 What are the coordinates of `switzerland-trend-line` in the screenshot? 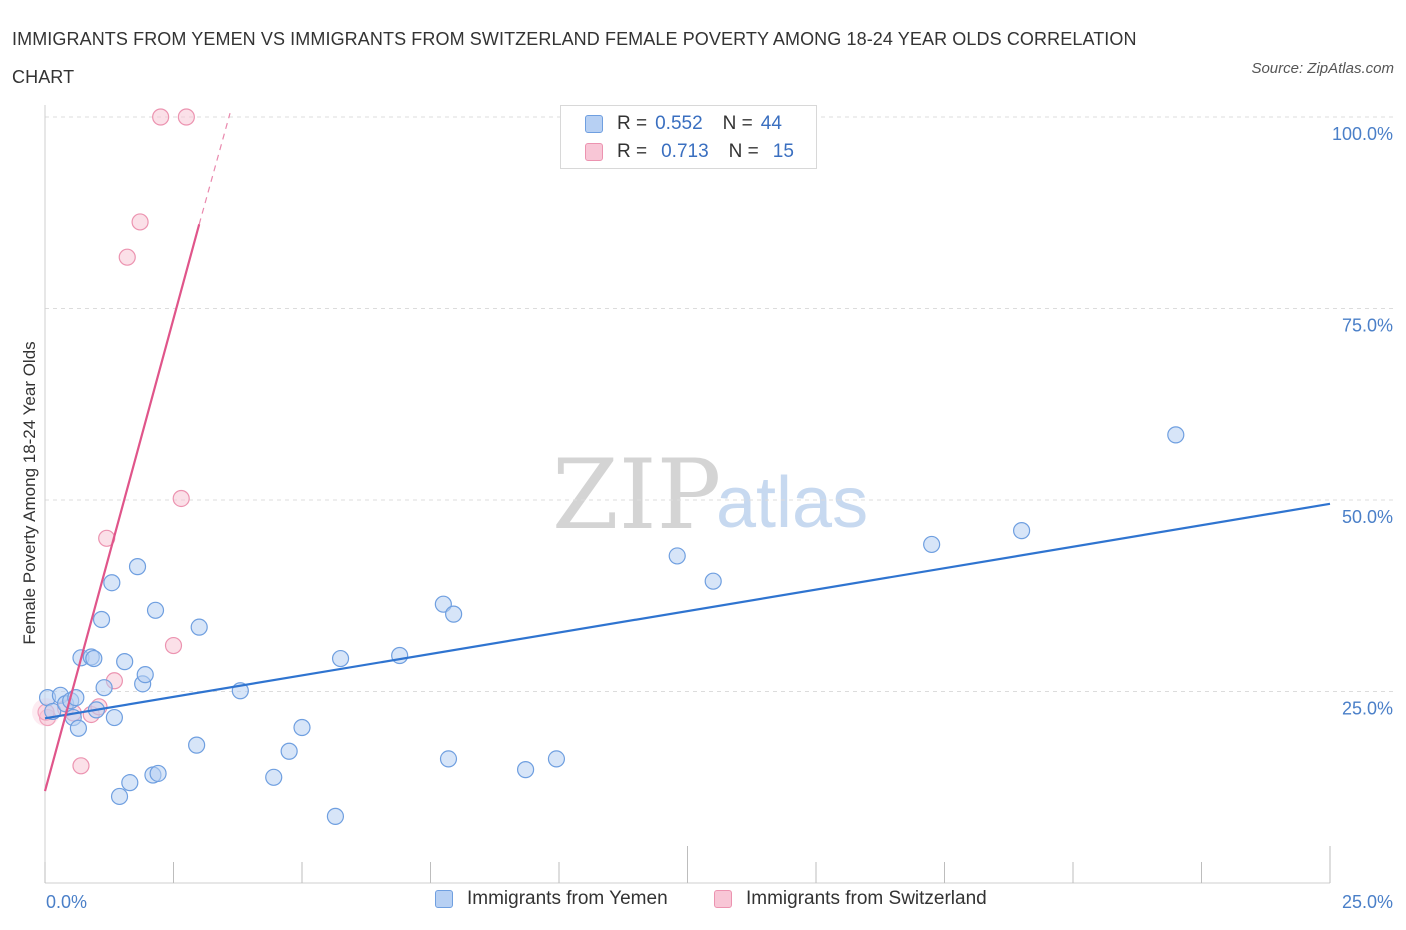 It's located at (122, 507).